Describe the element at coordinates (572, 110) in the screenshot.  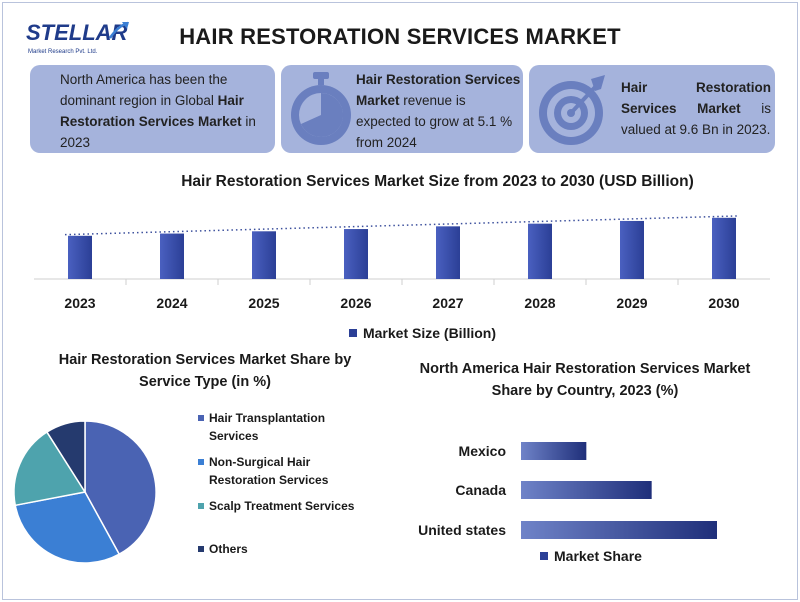
I see `target-icon` at that location.